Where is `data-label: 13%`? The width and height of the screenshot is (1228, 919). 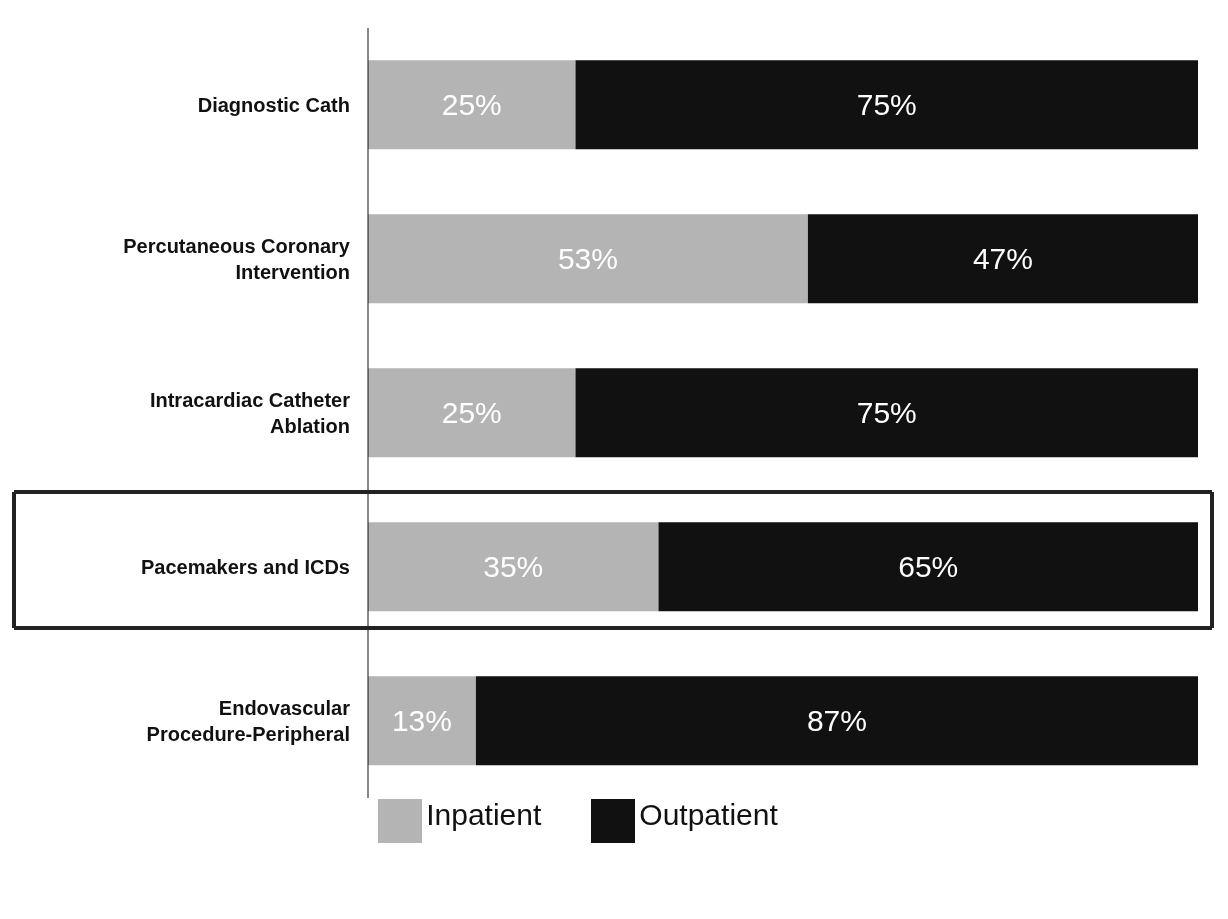 data-label: 13% is located at coordinates (421, 720).